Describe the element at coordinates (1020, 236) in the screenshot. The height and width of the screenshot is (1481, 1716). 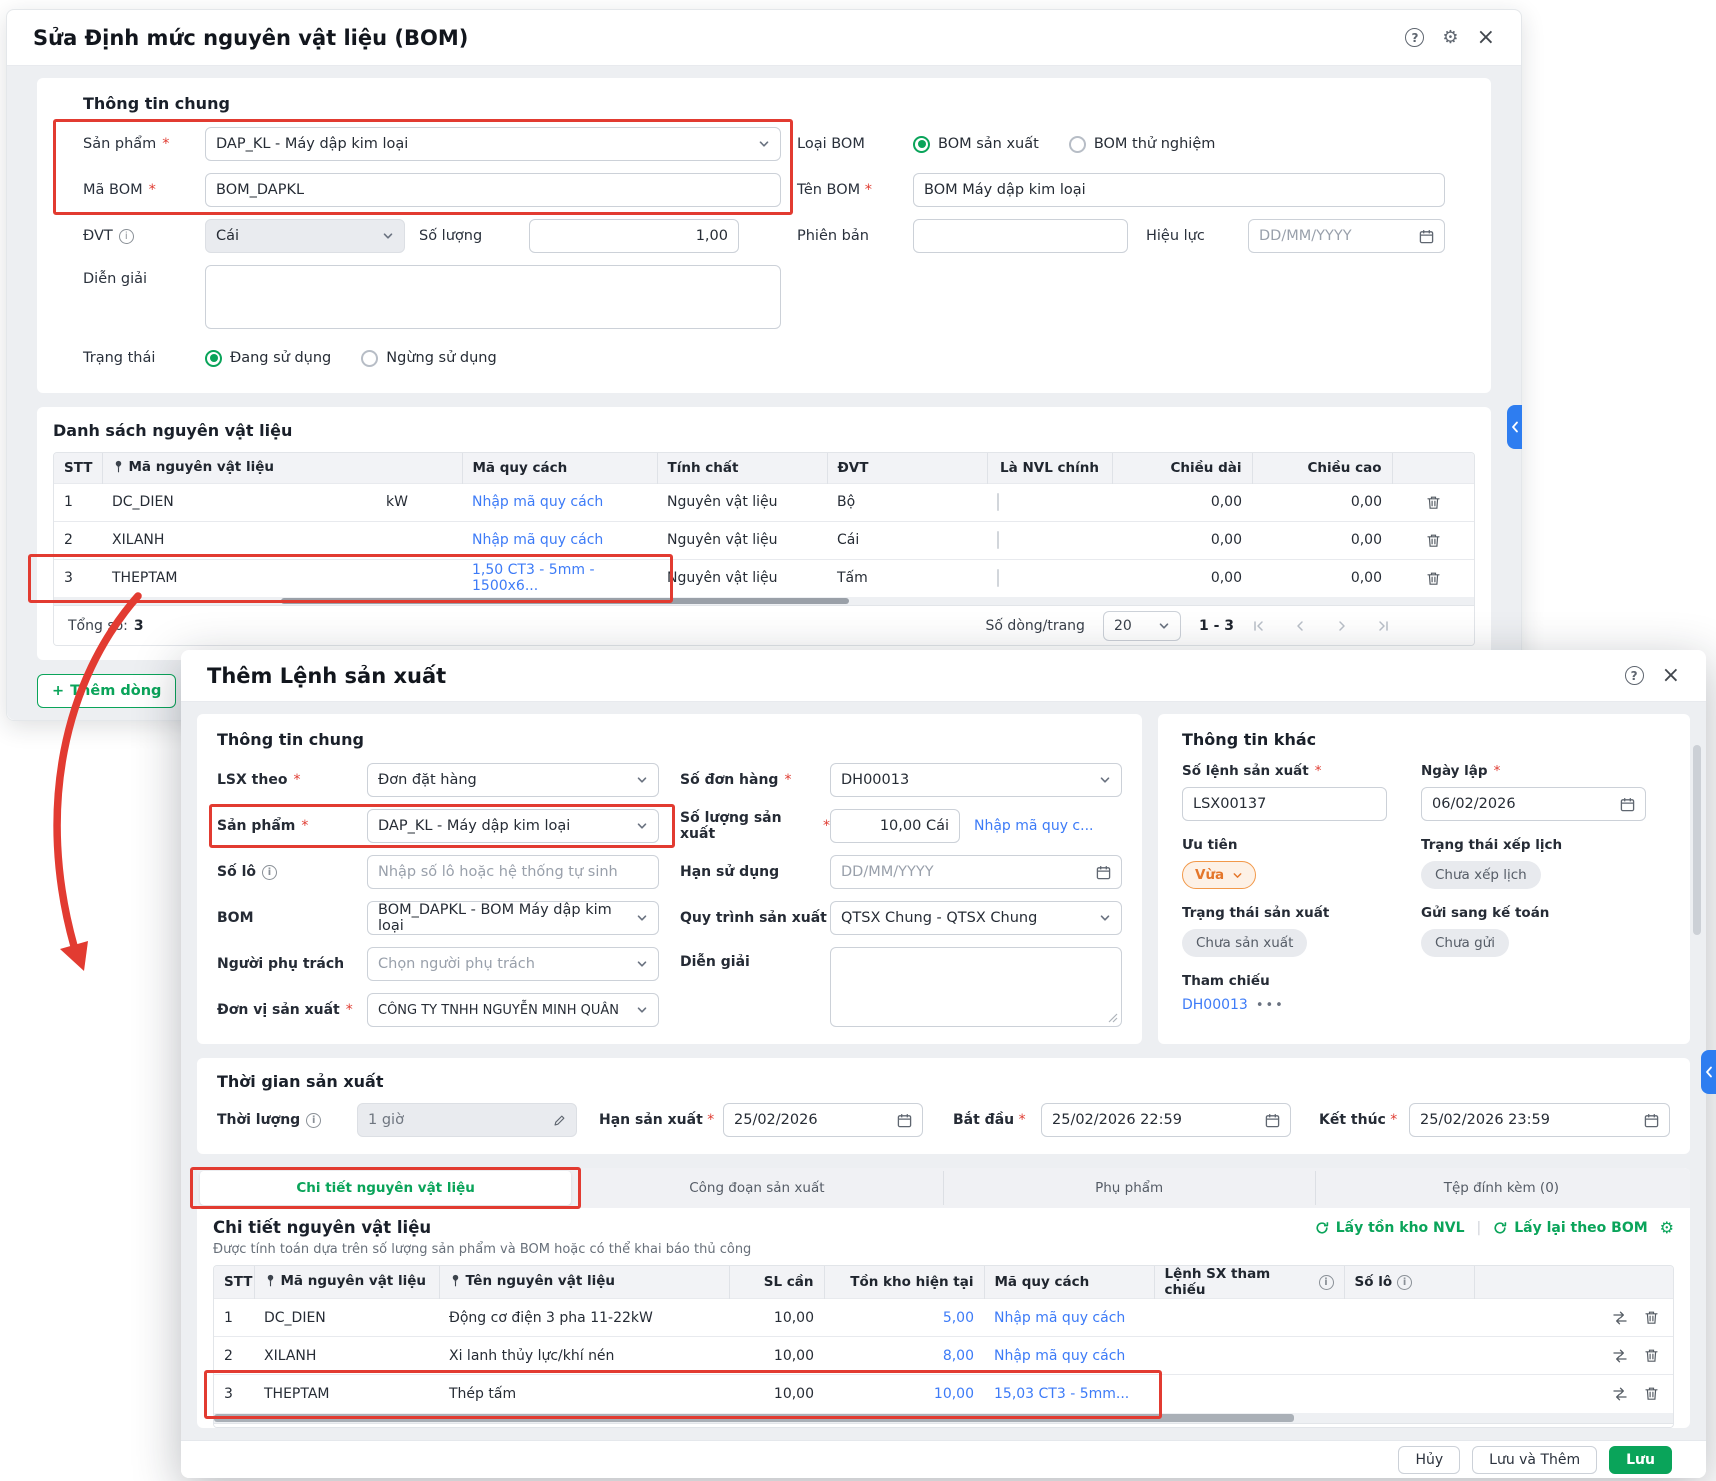
I see `version-input` at that location.